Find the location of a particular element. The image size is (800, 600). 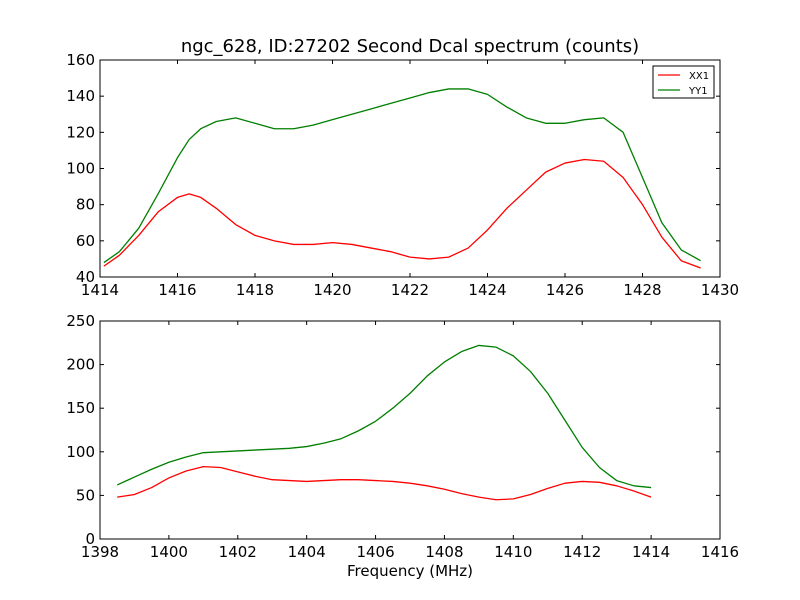

x-tick-label: 1430 is located at coordinates (720, 290).